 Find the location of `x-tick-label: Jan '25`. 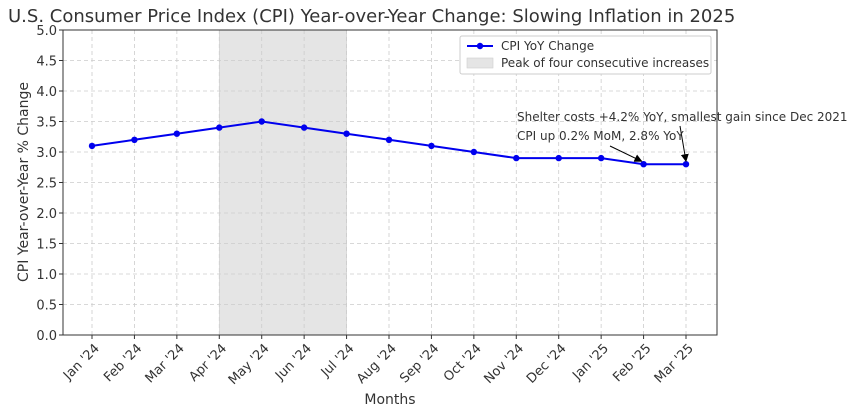

x-tick-label: Jan '25 is located at coordinates (590, 362).